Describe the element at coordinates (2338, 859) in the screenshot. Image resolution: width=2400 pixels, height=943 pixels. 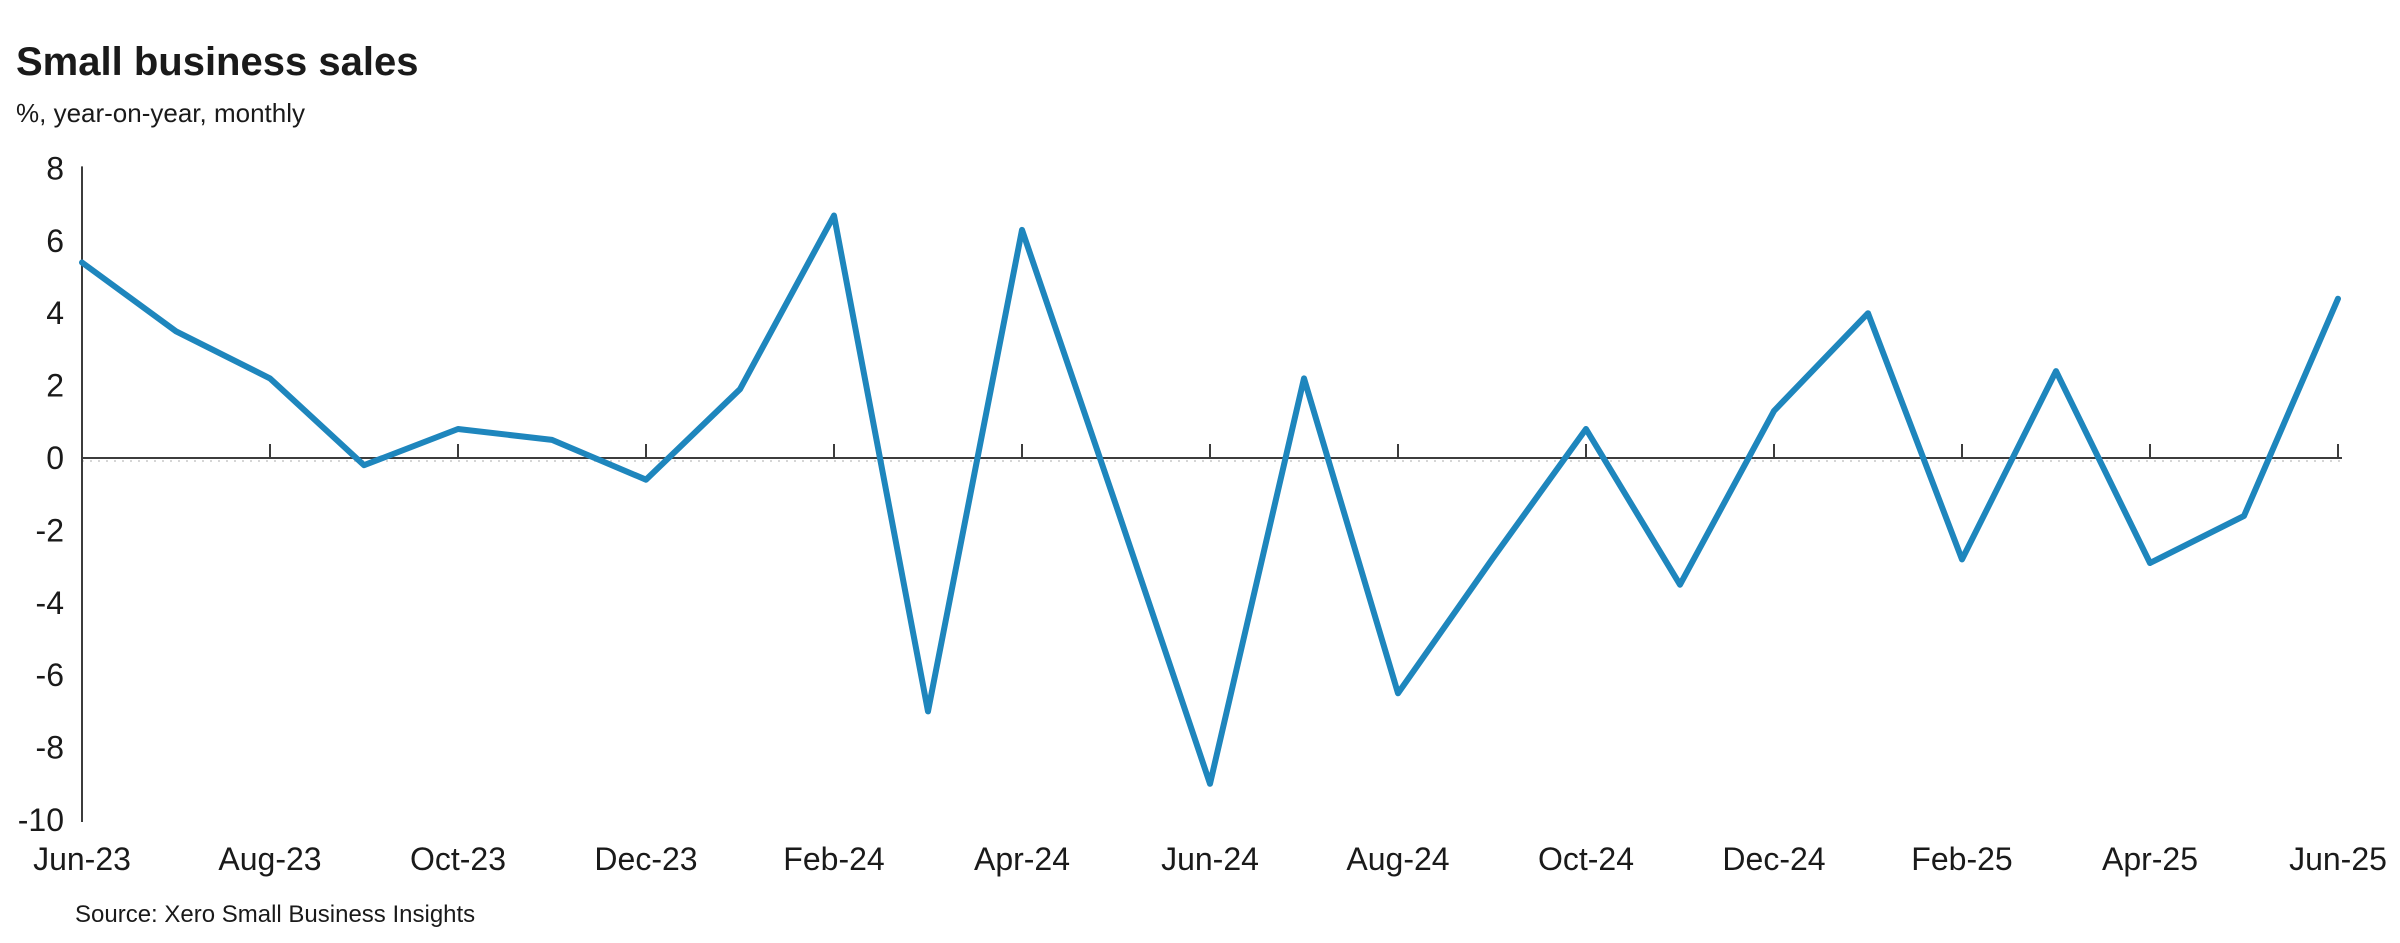
I see `x-tick-label: Jun-25` at that location.